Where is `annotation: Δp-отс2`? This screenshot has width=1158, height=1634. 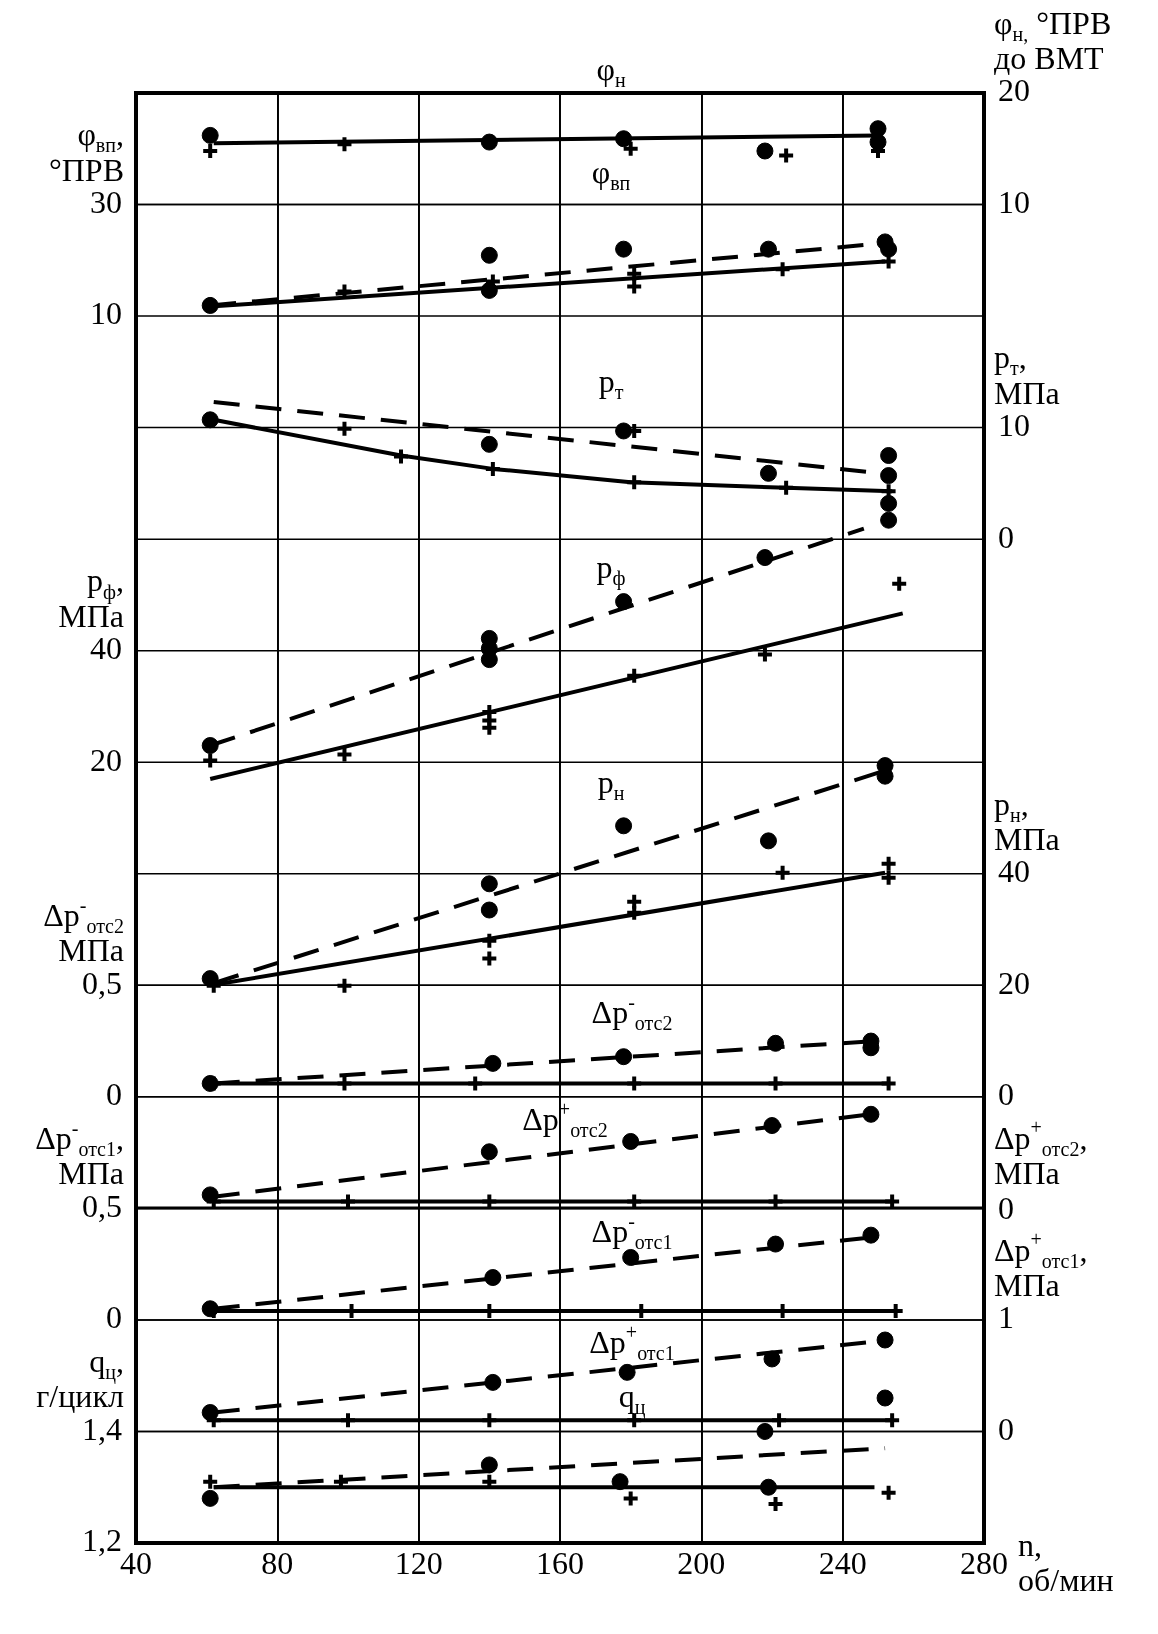 annotation: Δp-отс2 is located at coordinates (632, 1012).